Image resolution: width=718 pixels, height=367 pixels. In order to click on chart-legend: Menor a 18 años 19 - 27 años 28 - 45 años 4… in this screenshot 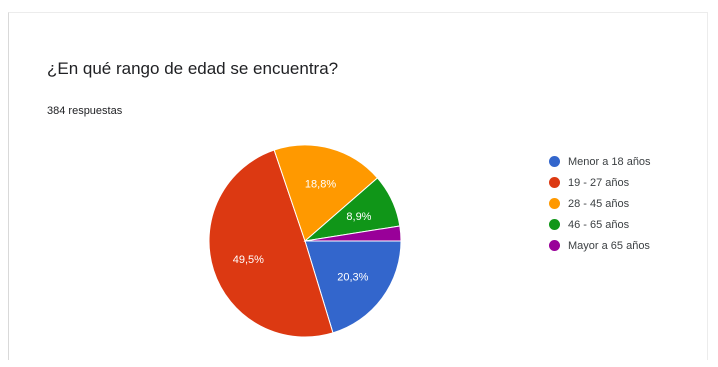, I will do `click(600, 203)`.